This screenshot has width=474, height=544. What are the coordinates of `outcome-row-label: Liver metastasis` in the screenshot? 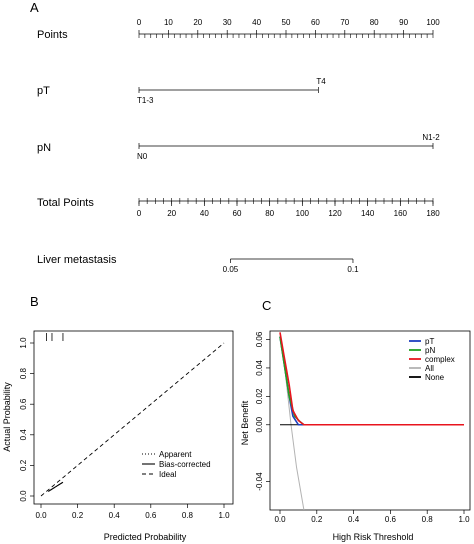 It's located at (77, 260).